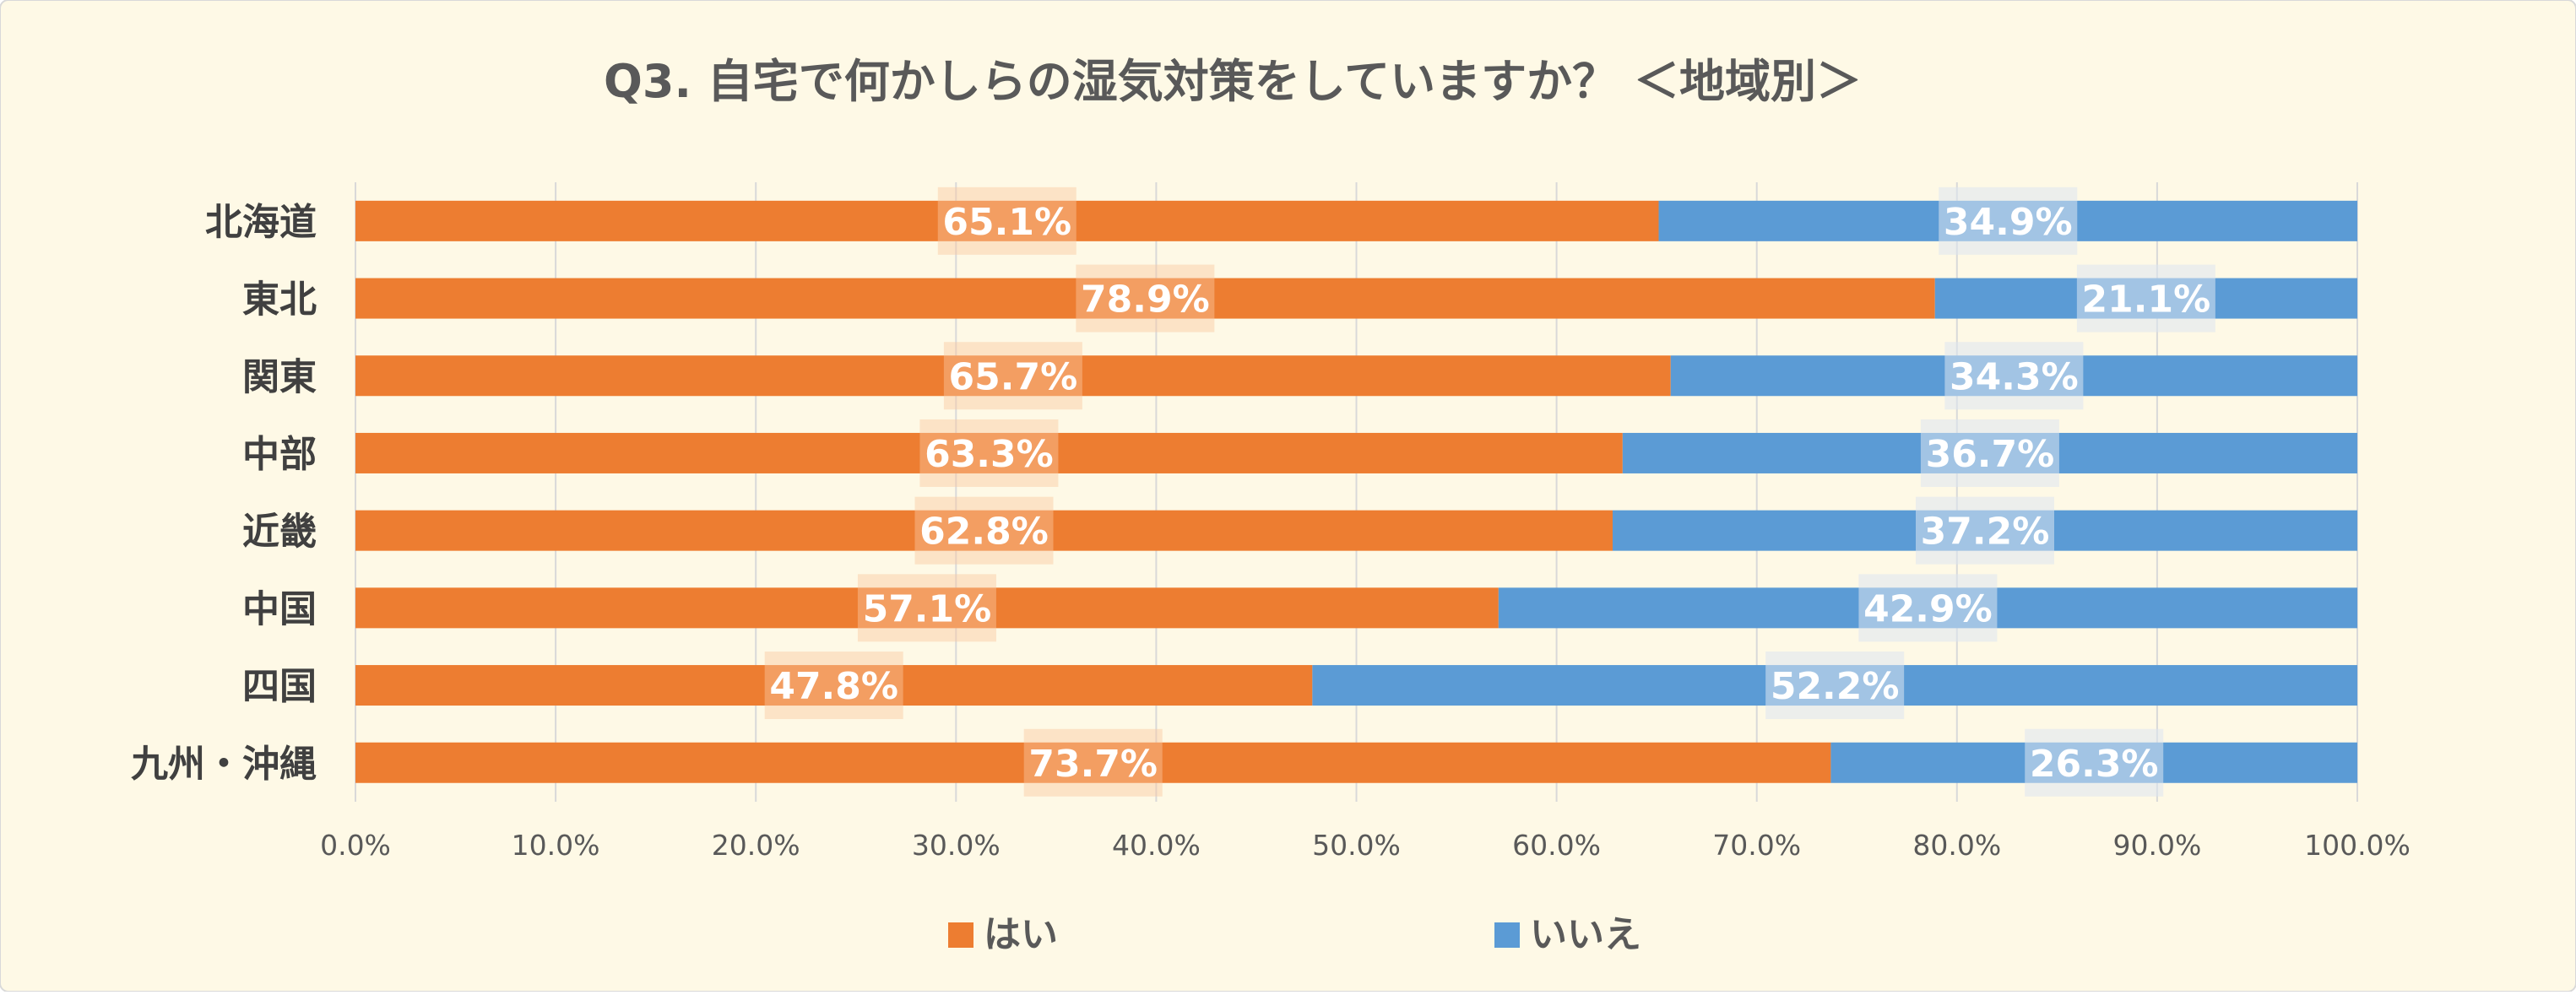 This screenshot has height=995, width=2576. What do you see at coordinates (280, 376) in the screenshot?
I see `category-label: 関東` at bounding box center [280, 376].